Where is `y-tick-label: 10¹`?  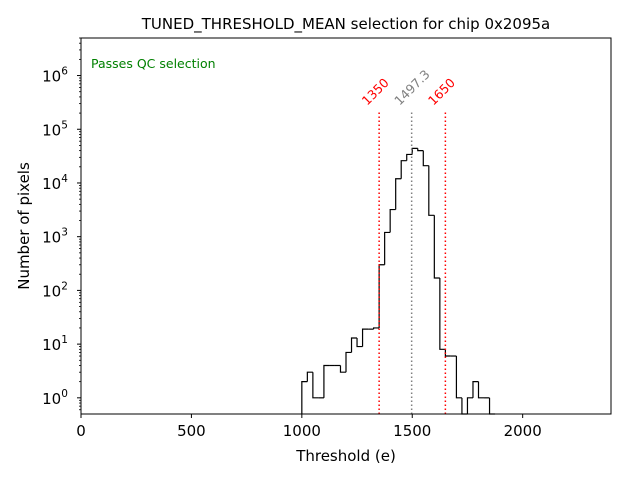 y-tick-label: 10¹ is located at coordinates (55, 344).